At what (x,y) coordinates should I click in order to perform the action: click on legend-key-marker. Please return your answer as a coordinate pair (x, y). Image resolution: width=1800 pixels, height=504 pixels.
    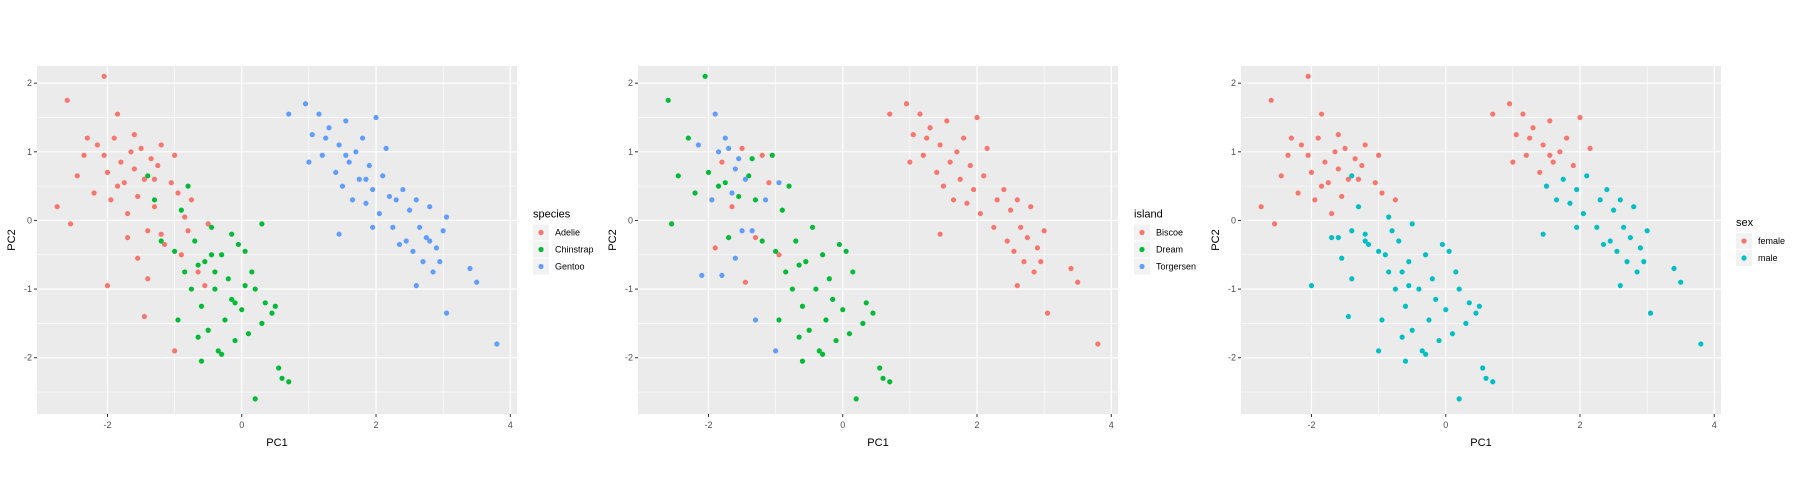
    Looking at the image, I should click on (1744, 241).